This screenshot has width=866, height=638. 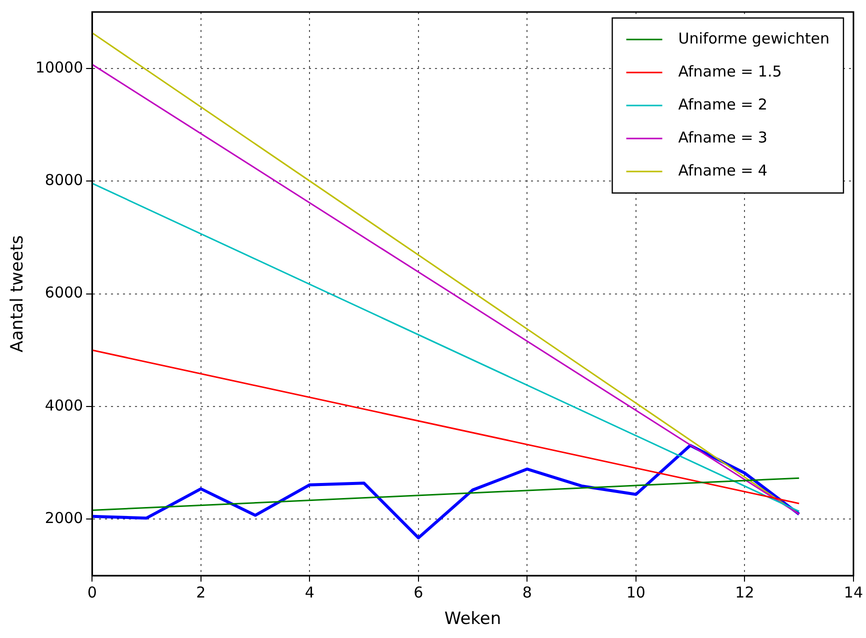 I want to click on y-tick-label: 4000, so click(x=64, y=405).